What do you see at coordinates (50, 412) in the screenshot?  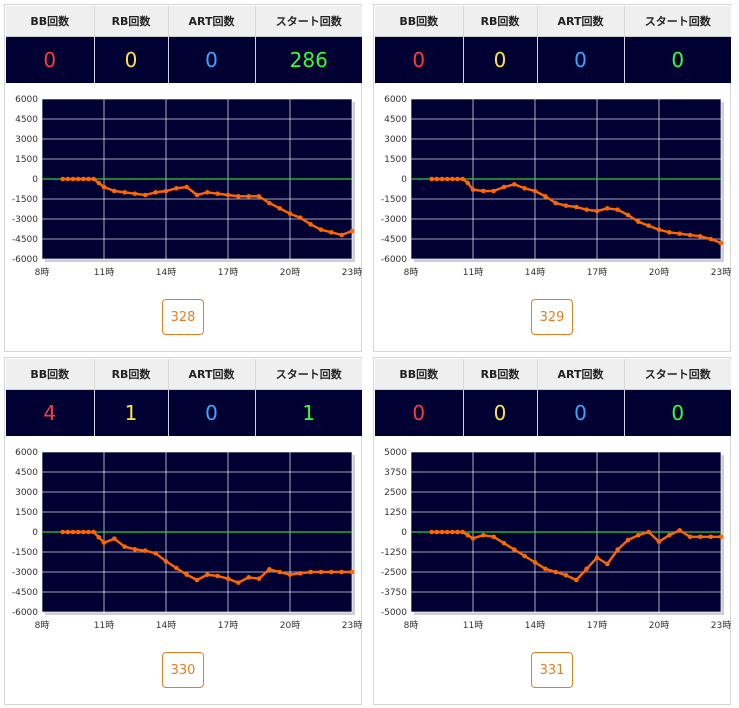 I see `bb-count: 4` at bounding box center [50, 412].